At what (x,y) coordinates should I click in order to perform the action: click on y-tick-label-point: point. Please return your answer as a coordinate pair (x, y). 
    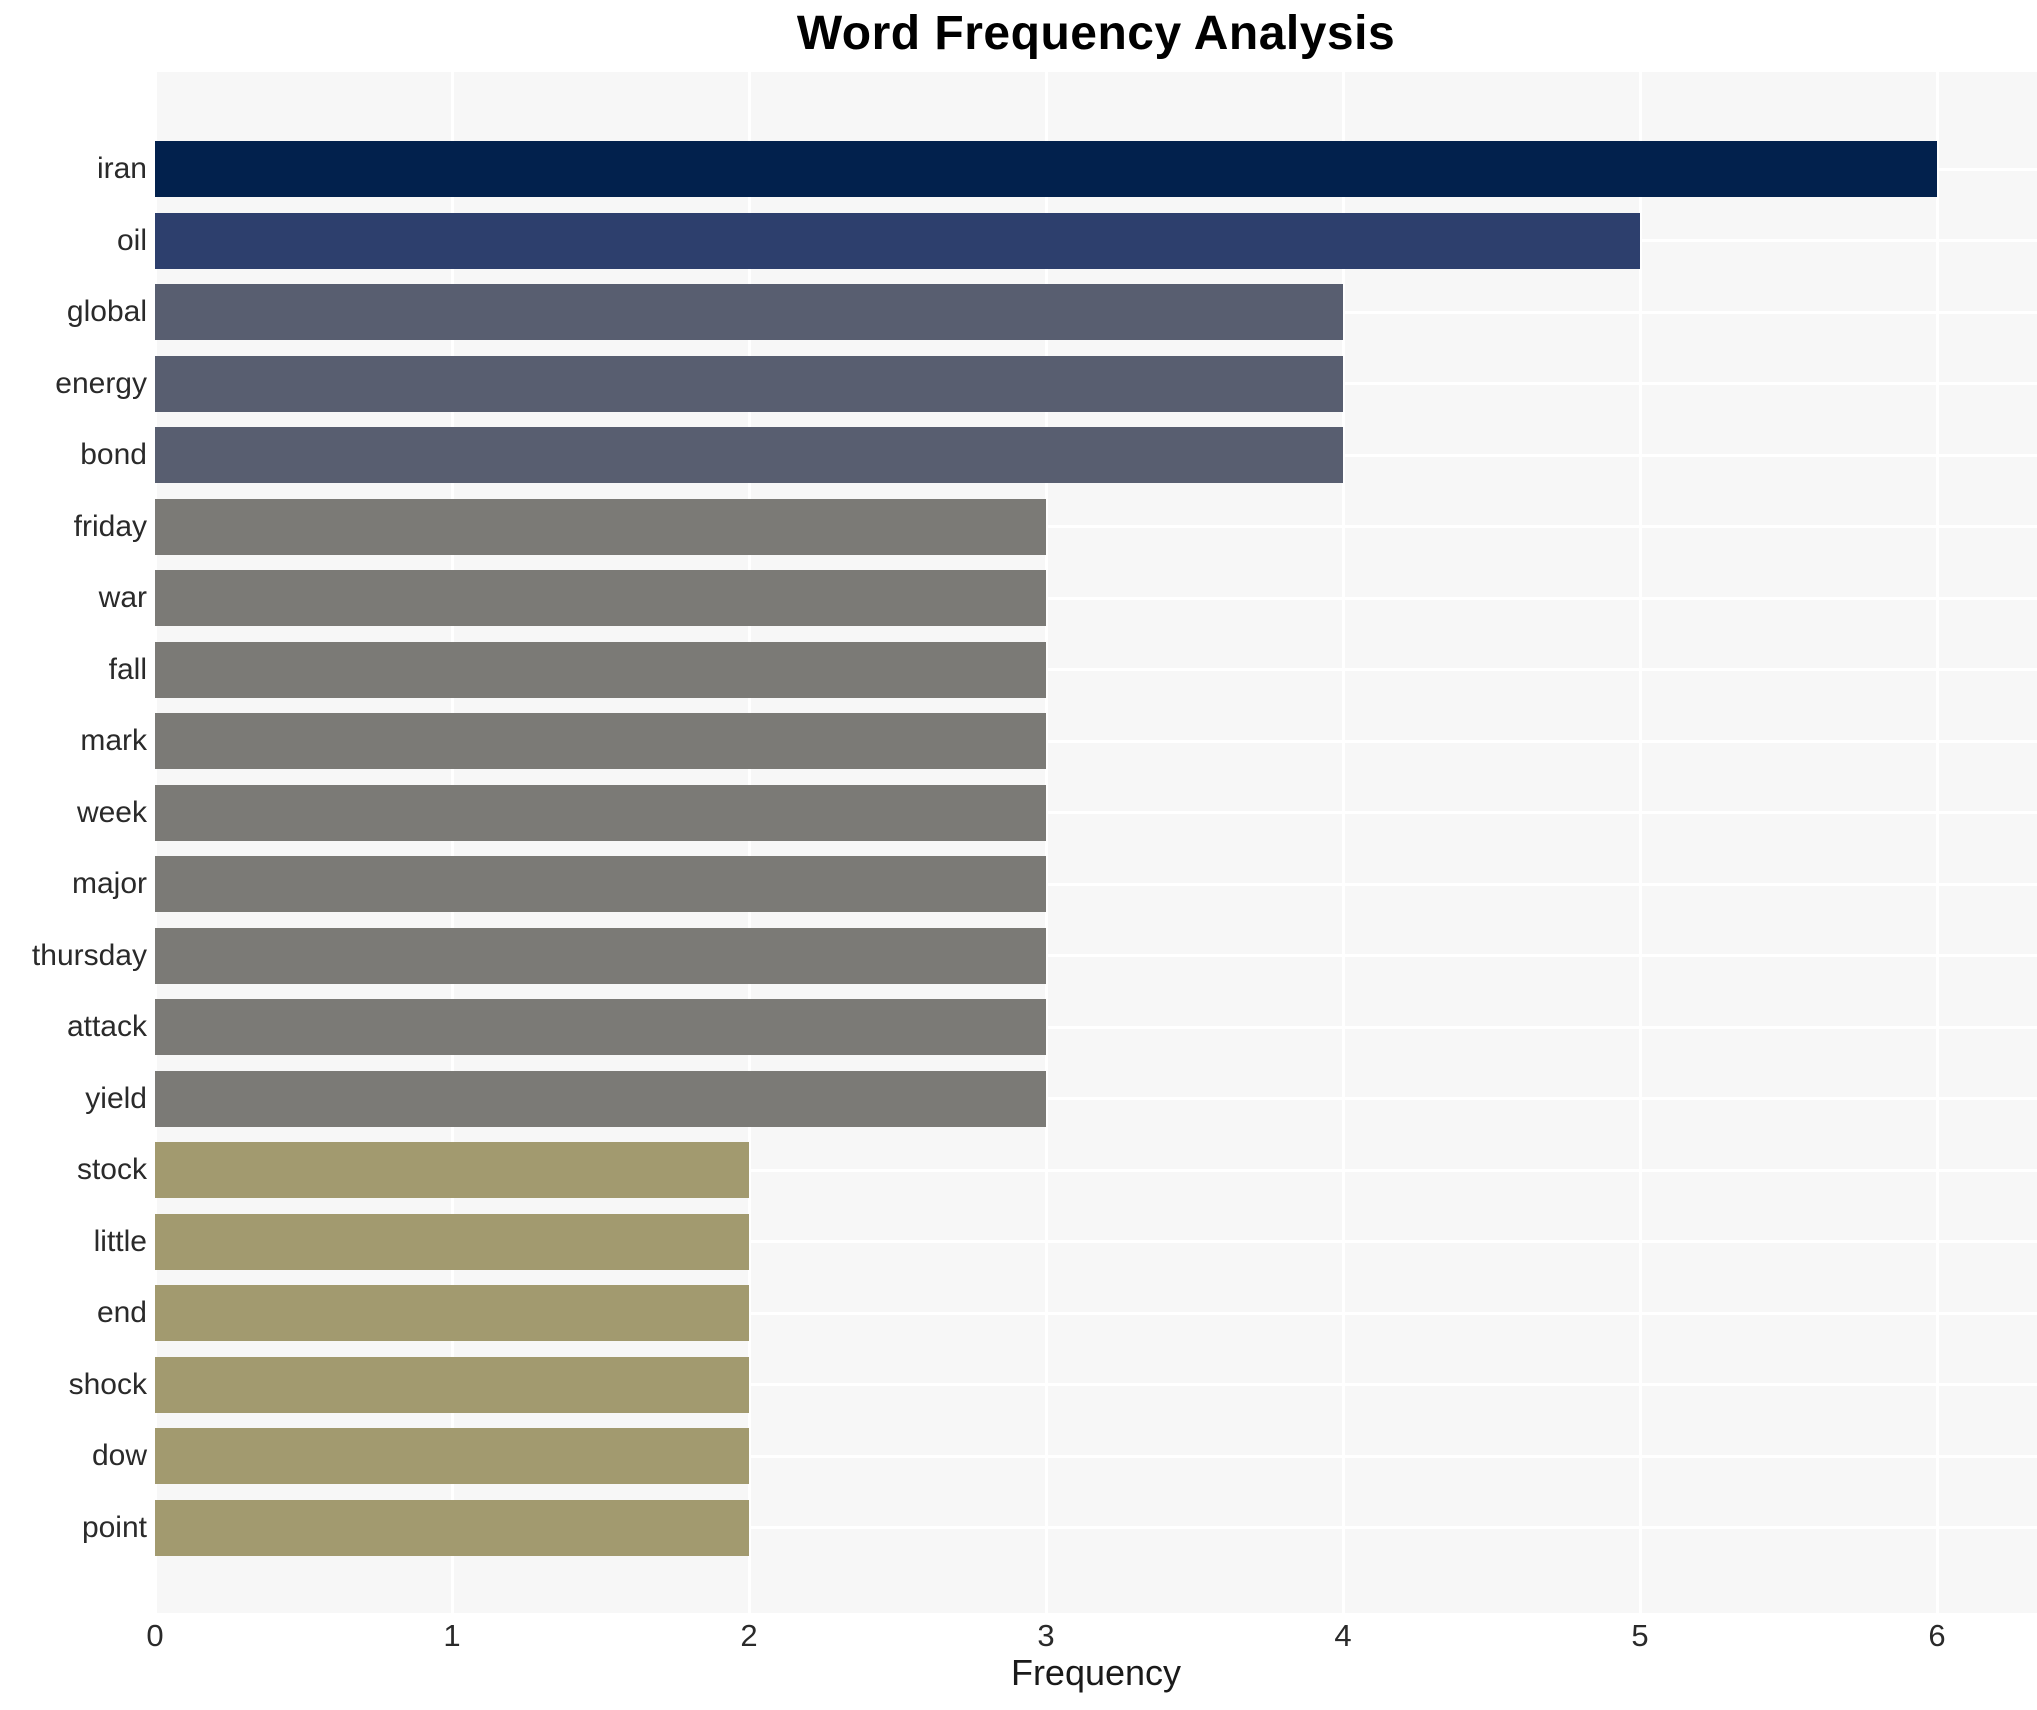
    Looking at the image, I should click on (114, 1527).